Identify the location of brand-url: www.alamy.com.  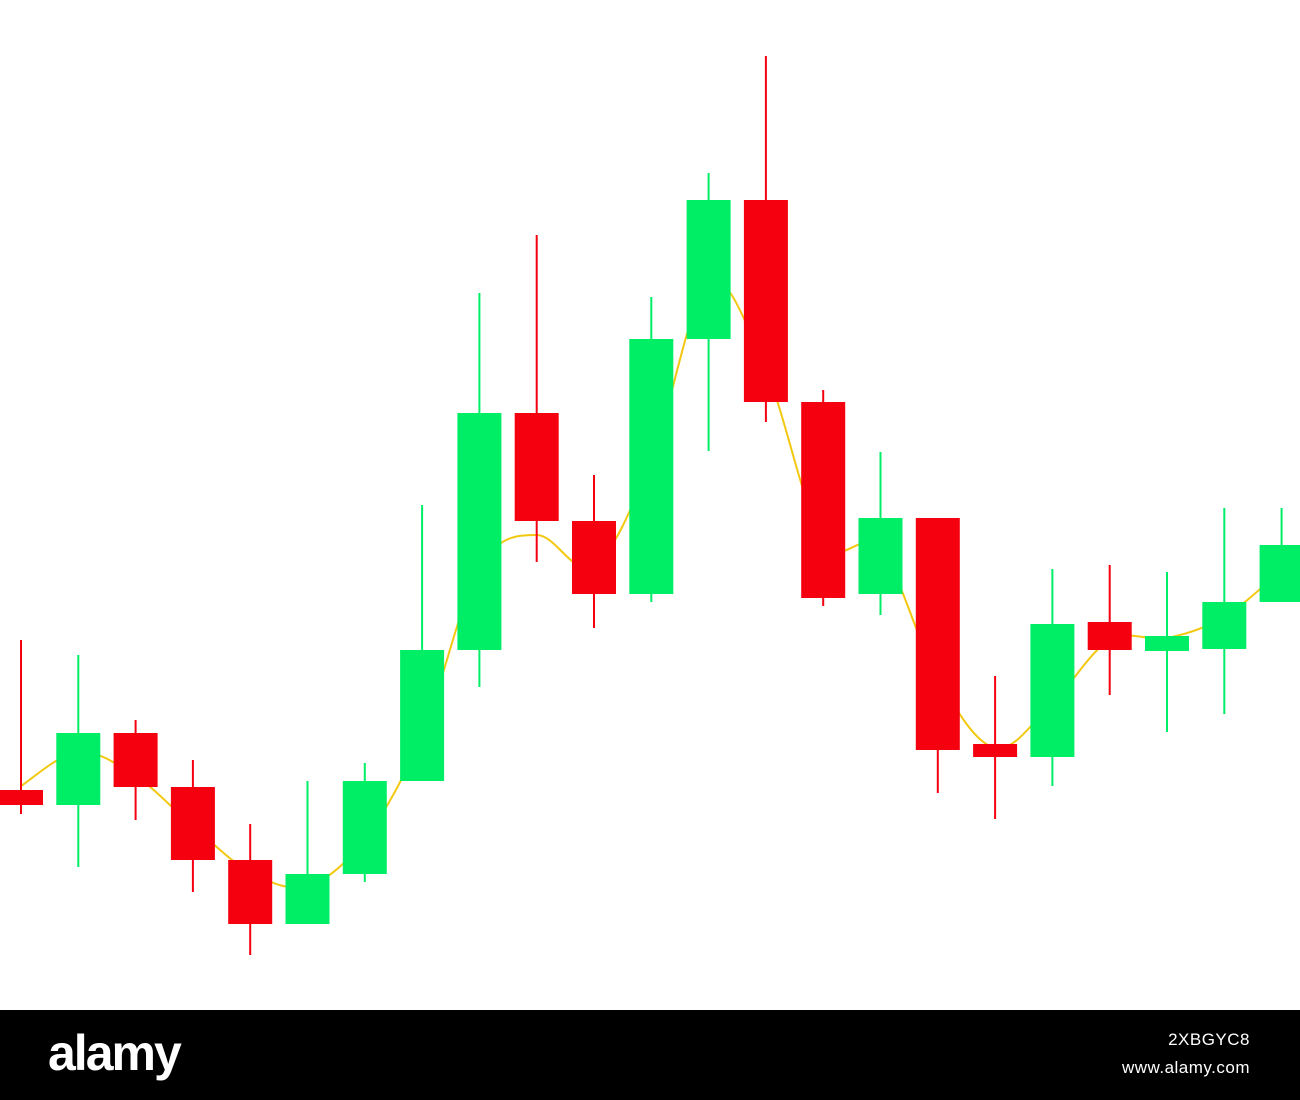
(1185, 1067).